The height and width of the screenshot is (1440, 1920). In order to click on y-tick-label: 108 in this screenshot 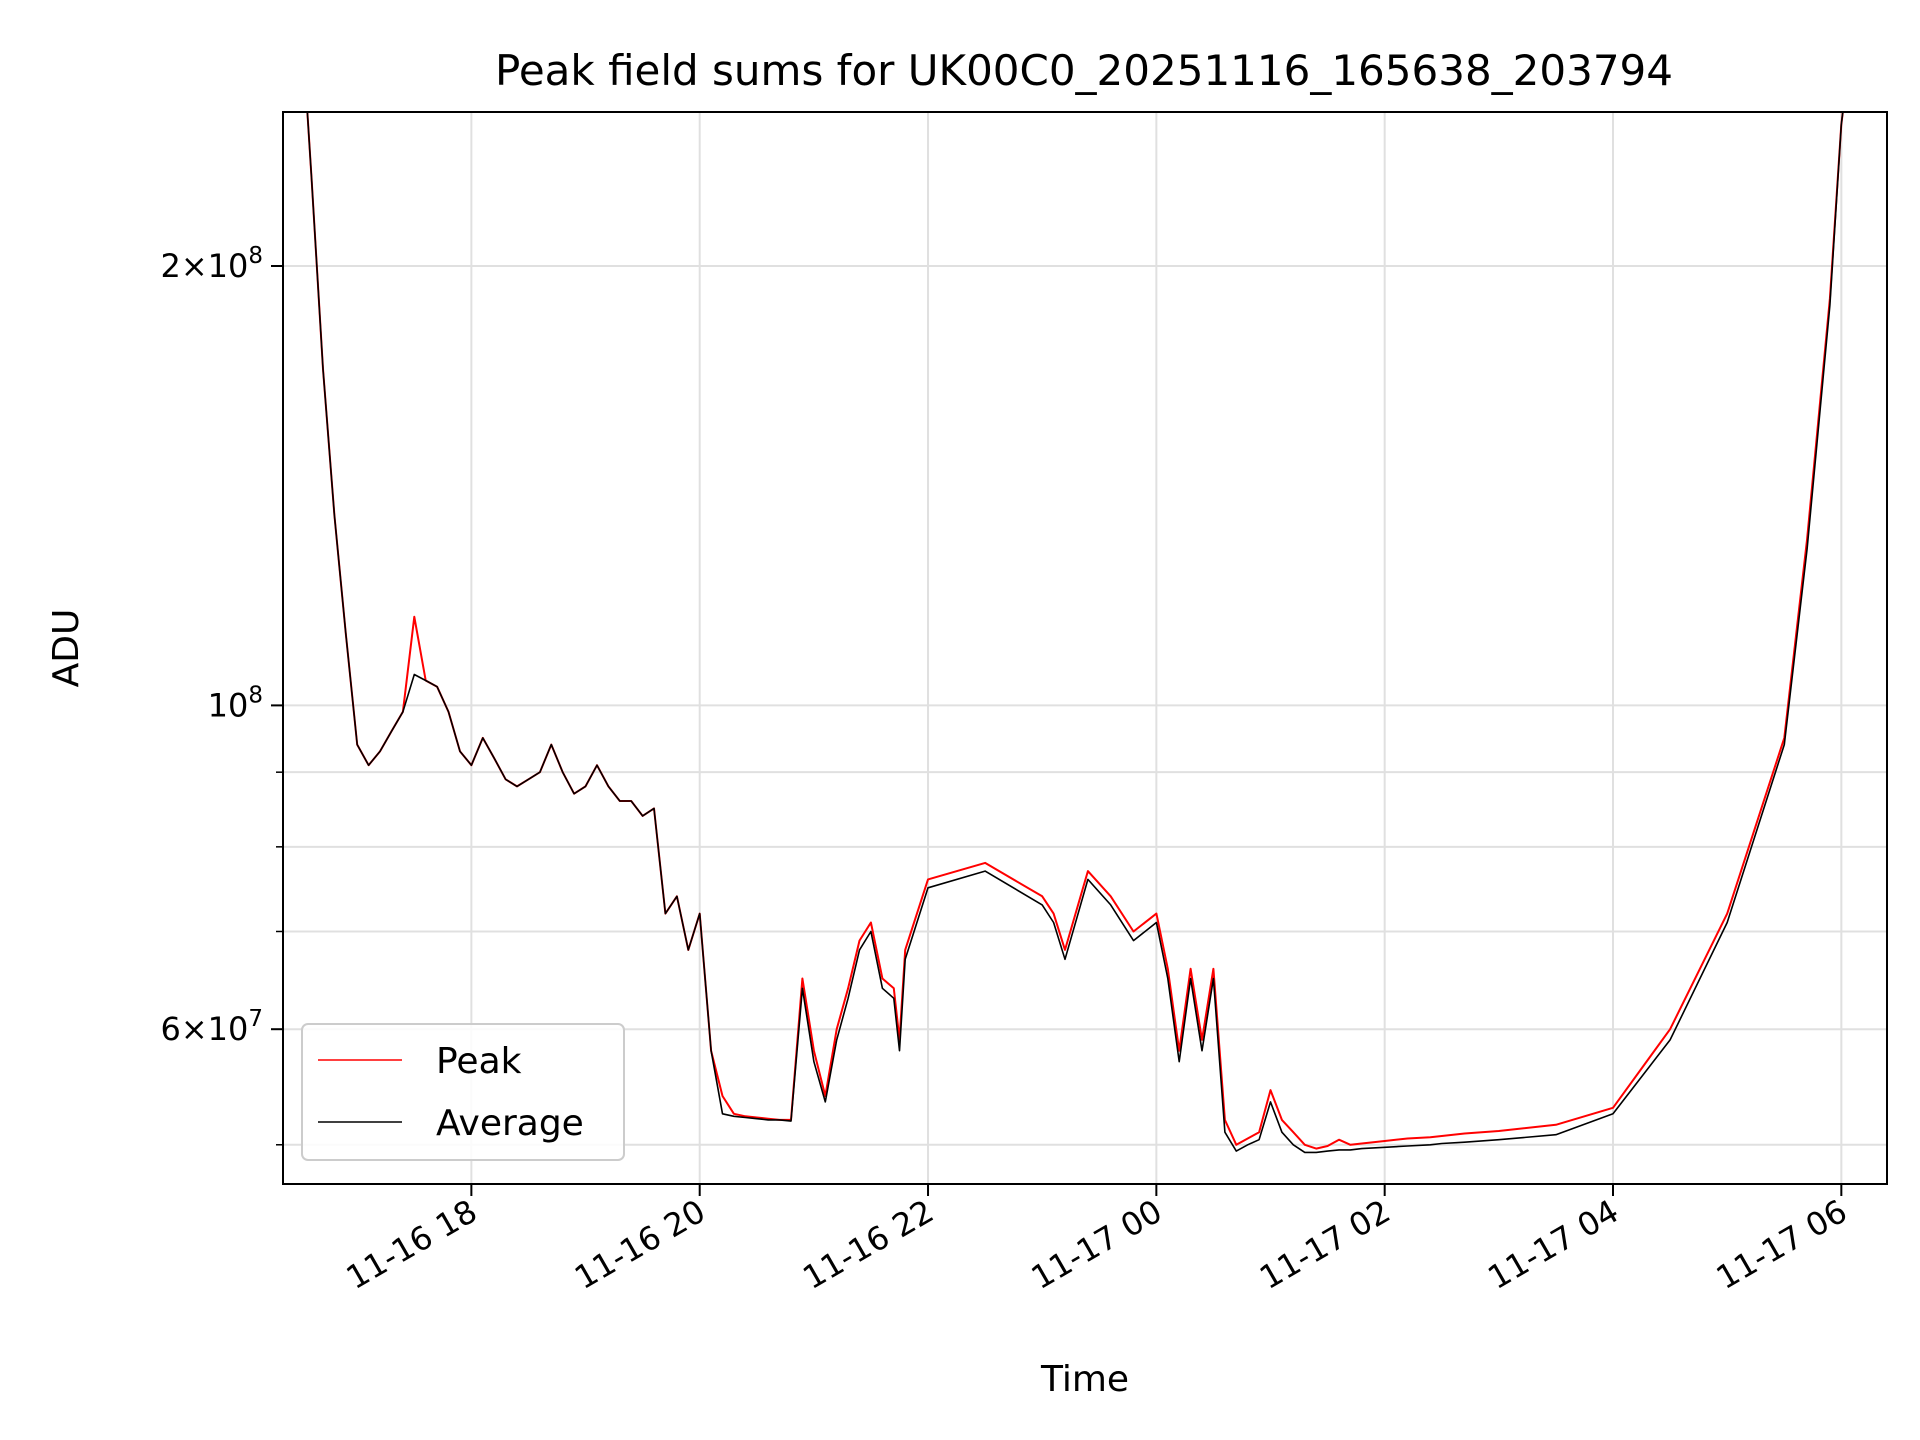, I will do `click(235, 703)`.